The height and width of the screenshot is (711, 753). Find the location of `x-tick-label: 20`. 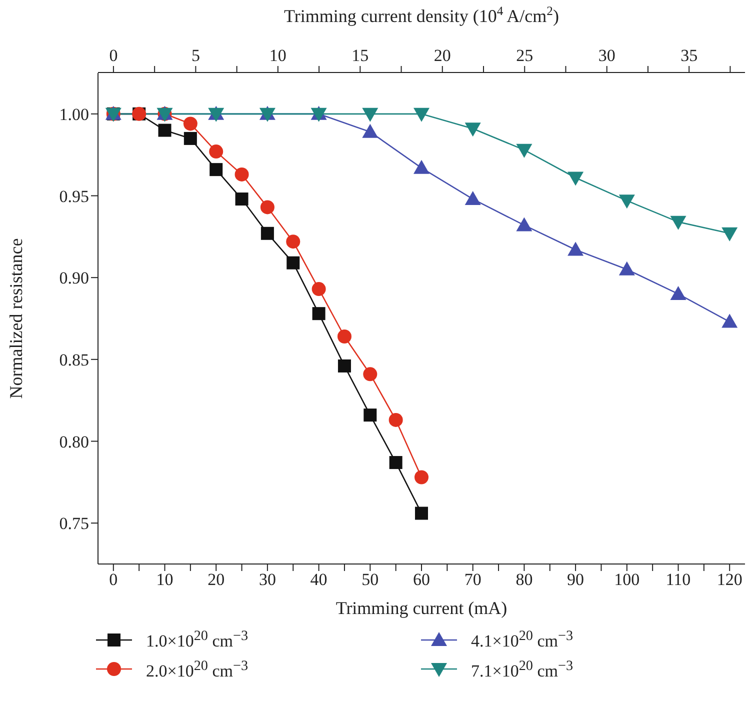

x-tick-label: 20 is located at coordinates (216, 580).